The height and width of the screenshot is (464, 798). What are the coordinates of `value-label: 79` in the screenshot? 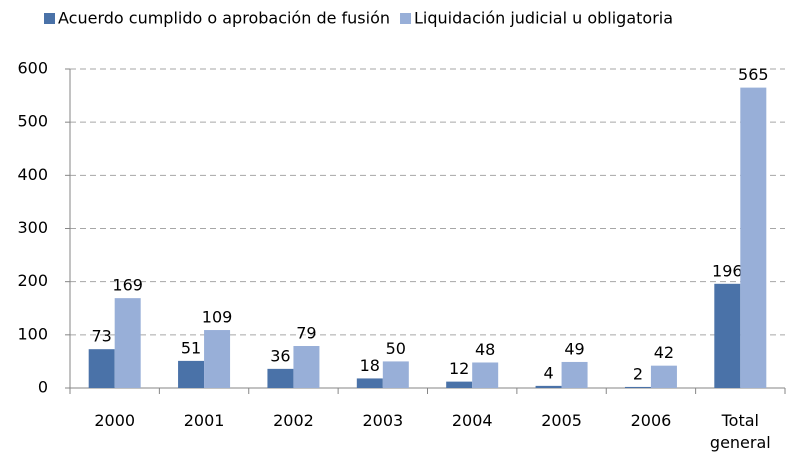 It's located at (306, 332).